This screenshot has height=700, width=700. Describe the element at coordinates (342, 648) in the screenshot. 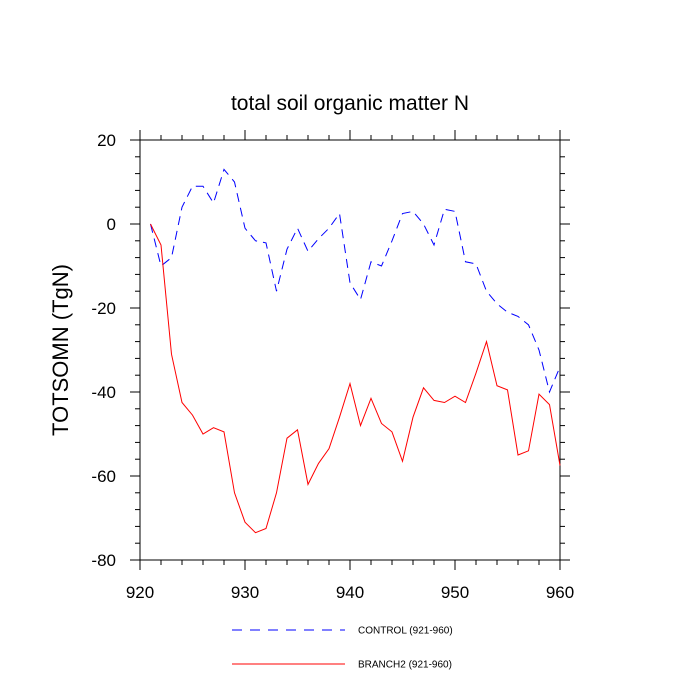

I see `legend: CONTROL (921-960) BRANCH2 (921-960)` at that location.